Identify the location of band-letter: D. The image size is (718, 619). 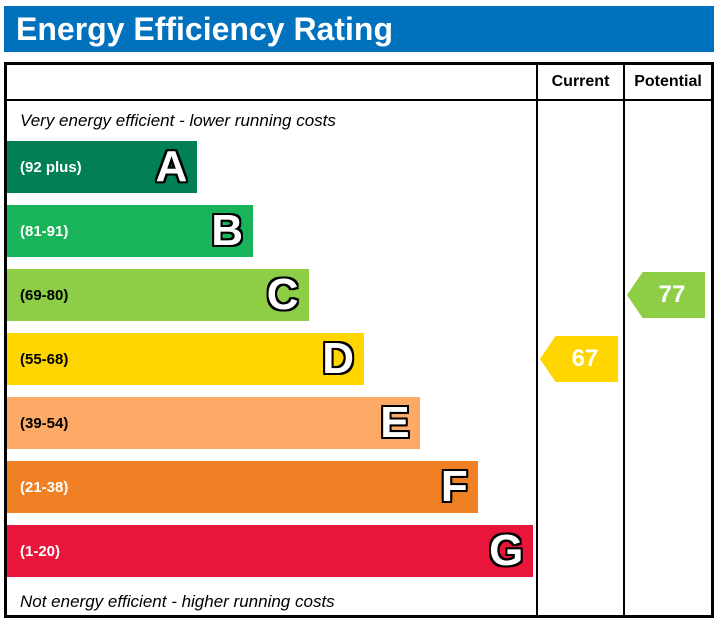
(338, 358).